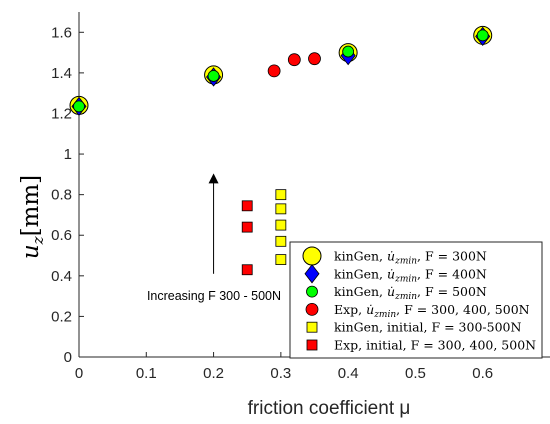  What do you see at coordinates (61, 235) in the screenshot?
I see `y-tick-label: 0.6` at bounding box center [61, 235].